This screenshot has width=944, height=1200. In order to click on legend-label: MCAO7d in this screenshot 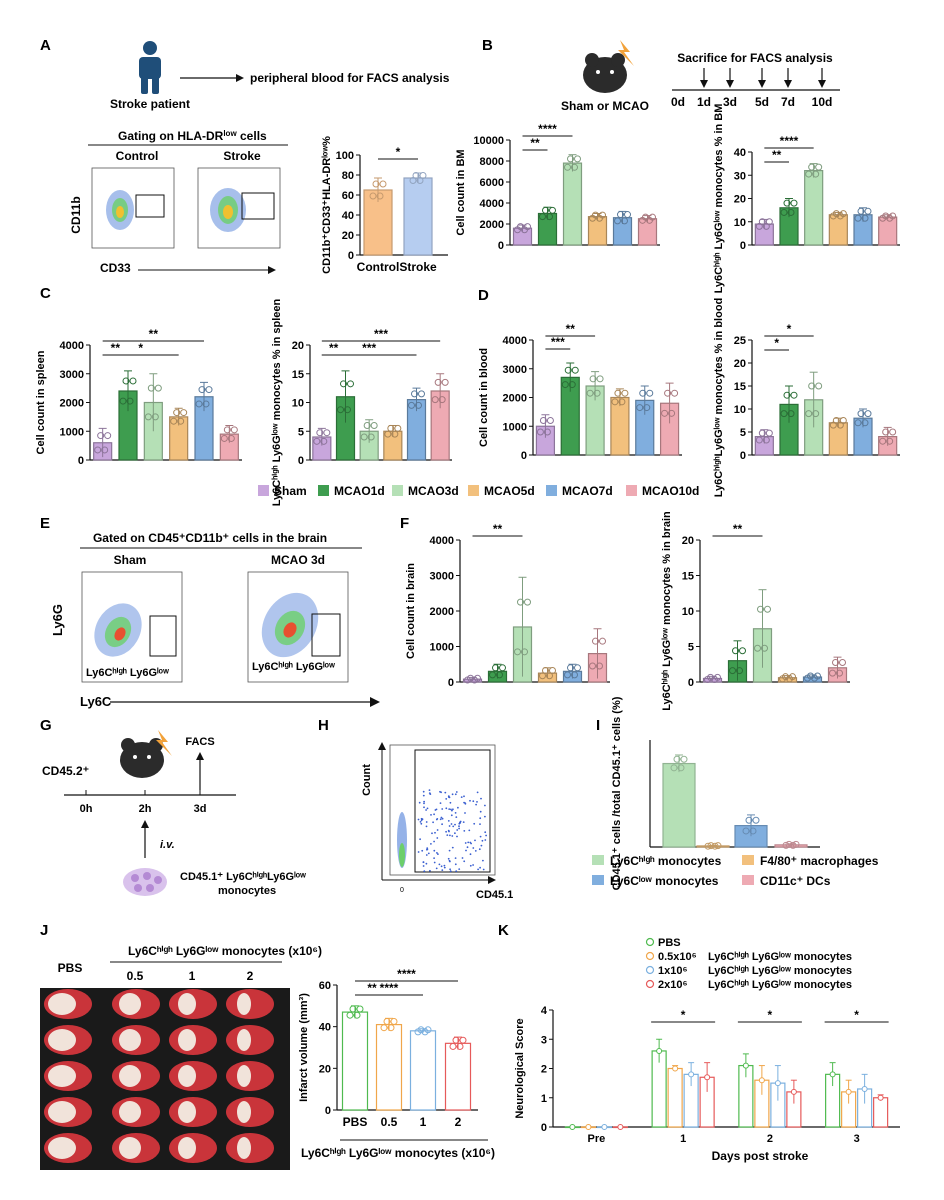, I will do `click(587, 491)`.